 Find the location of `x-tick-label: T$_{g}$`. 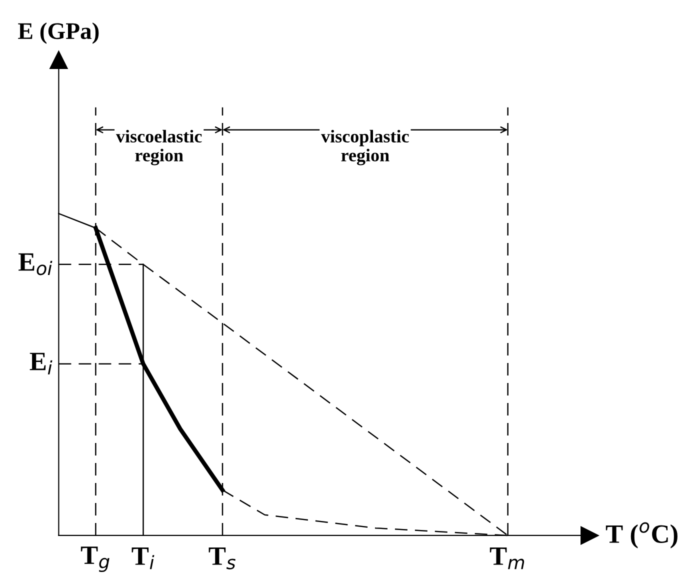

x-tick-label: T$_{g}$ is located at coordinates (95, 559).